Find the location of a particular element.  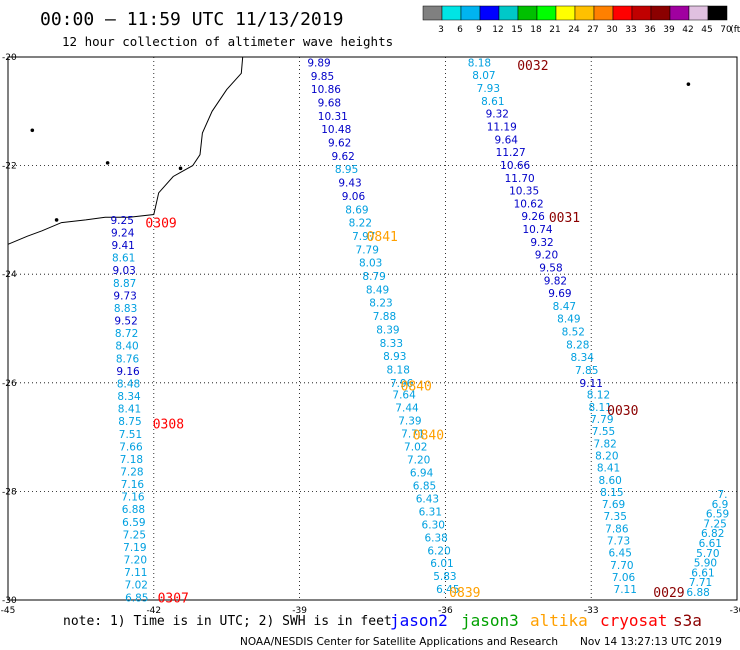

wave-height-label: 8.12 is located at coordinates (598, 396).